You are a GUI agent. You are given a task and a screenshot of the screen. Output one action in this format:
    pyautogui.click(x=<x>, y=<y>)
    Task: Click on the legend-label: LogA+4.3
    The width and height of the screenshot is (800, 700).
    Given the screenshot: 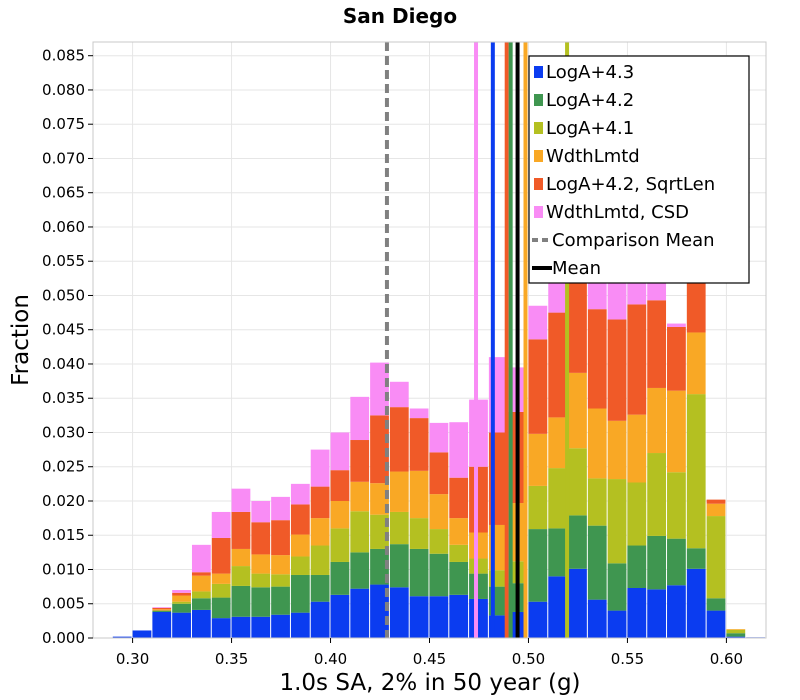 What is the action you would take?
    pyautogui.click(x=590, y=72)
    